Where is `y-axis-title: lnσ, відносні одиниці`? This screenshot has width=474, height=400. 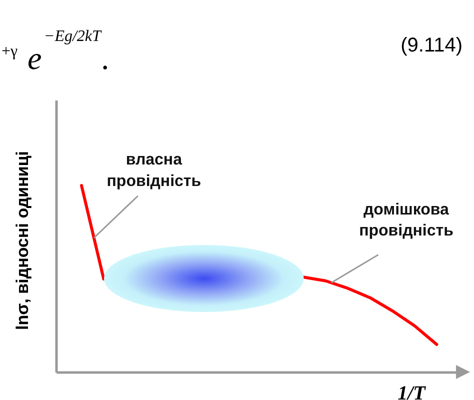
y-axis-title: lnσ, відносні одиниці is located at coordinates (22, 240).